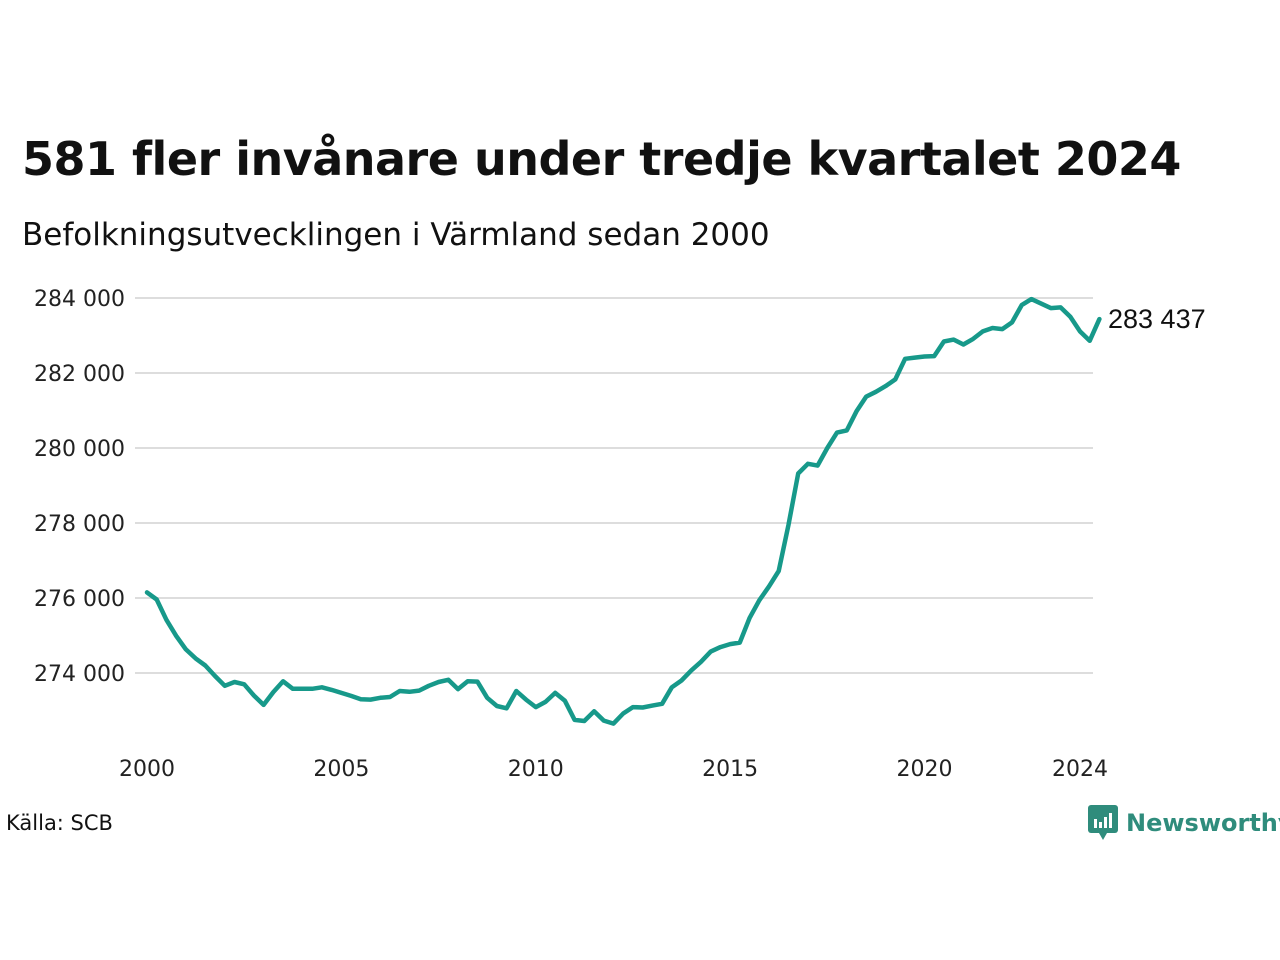  Describe the element at coordinates (59, 823) in the screenshot. I see `source-note: Källa: SCB` at that location.